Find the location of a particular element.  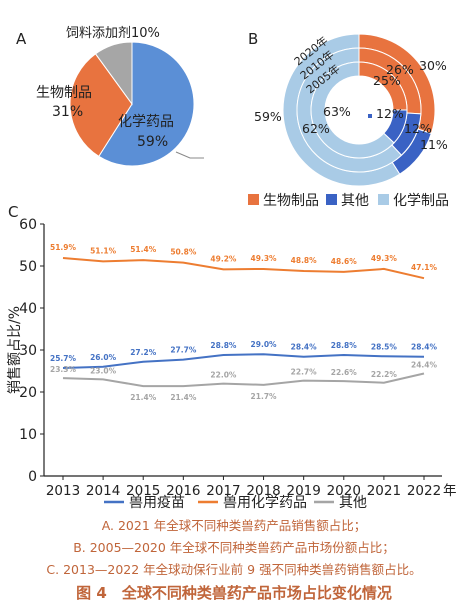

data-label: 23.3% is located at coordinates (63, 369).